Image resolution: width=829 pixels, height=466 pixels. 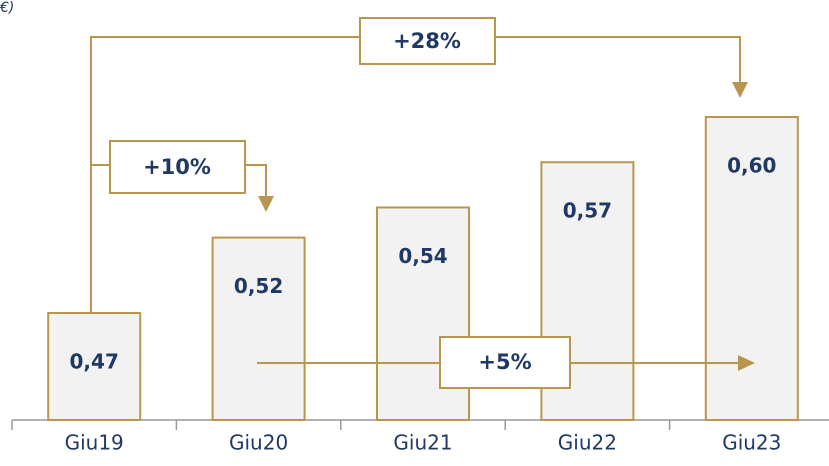 What do you see at coordinates (422, 256) in the screenshot?
I see `value-label: 0,54` at bounding box center [422, 256].